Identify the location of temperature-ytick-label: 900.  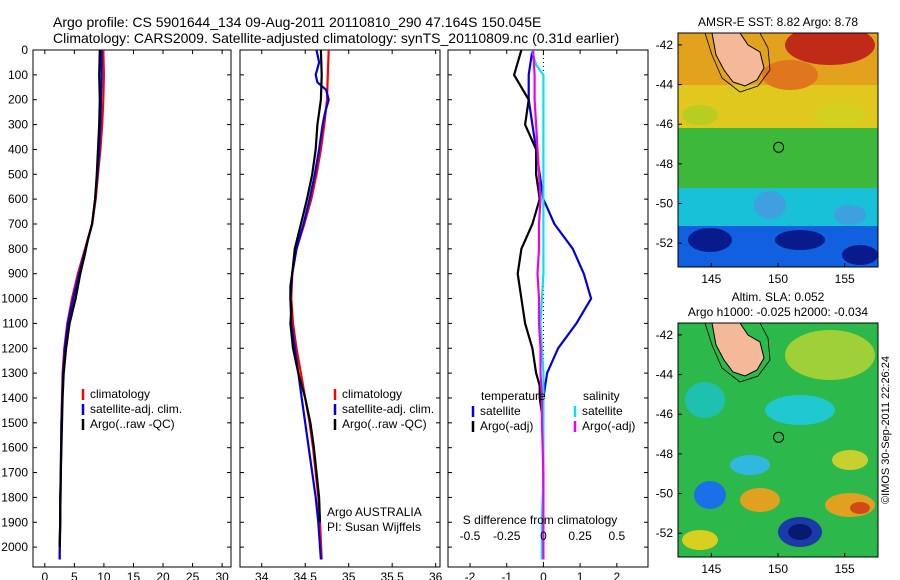
(18, 274).